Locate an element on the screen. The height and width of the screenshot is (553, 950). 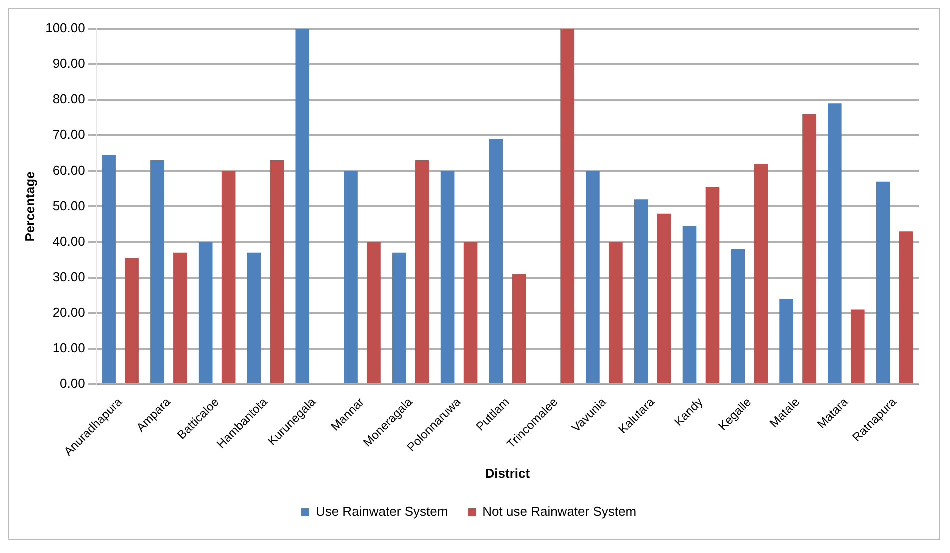
y-tick-label: 50.00 is located at coordinates (69, 206).